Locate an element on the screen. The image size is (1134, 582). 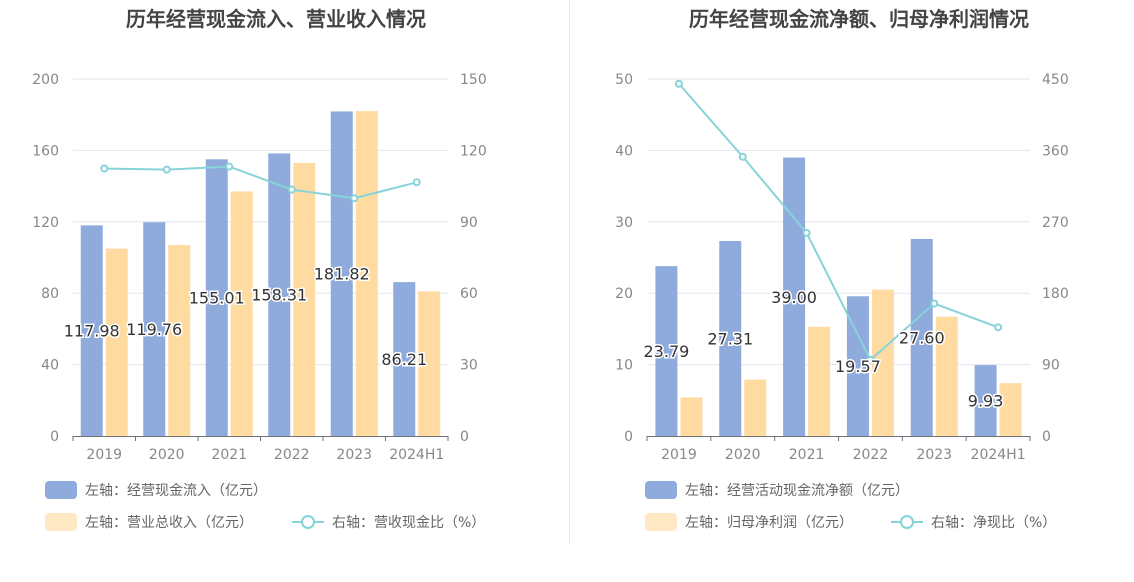
data-label: 119.76 is located at coordinates (154, 329).